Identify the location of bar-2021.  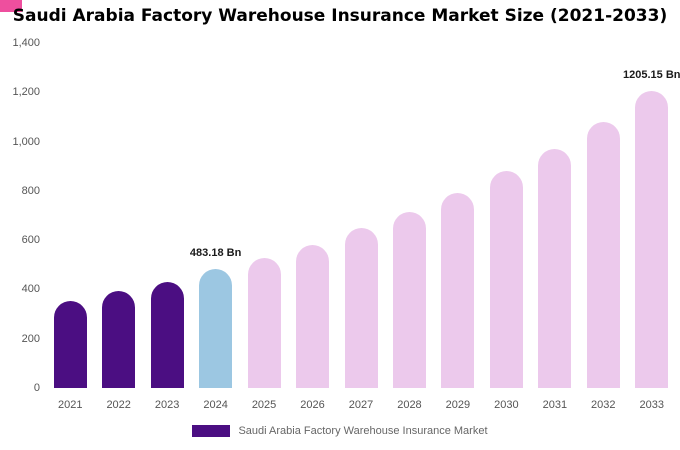
(70, 344).